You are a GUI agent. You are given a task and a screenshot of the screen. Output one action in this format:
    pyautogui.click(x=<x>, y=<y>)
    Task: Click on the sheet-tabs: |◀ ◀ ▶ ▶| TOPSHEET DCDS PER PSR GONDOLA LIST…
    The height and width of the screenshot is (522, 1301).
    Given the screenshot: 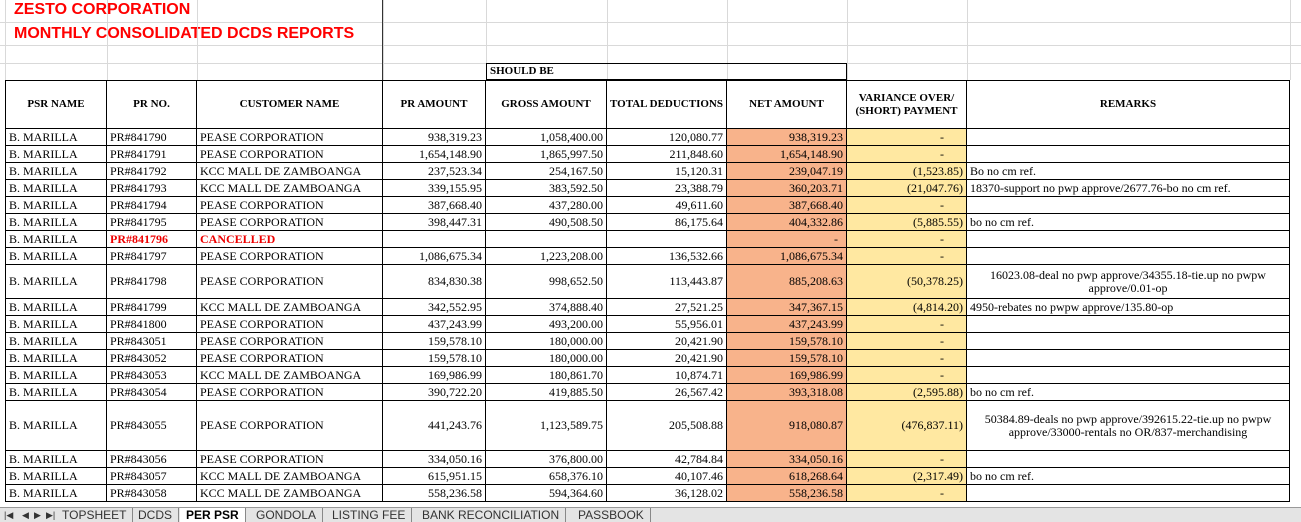 What is the action you would take?
    pyautogui.click(x=650, y=514)
    